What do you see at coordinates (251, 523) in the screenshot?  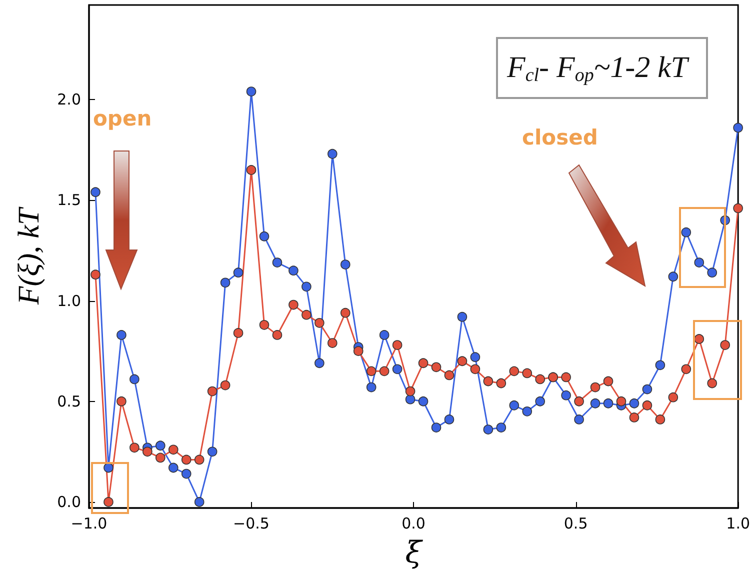 I see `x-tick-label: −0.5` at bounding box center [251, 523].